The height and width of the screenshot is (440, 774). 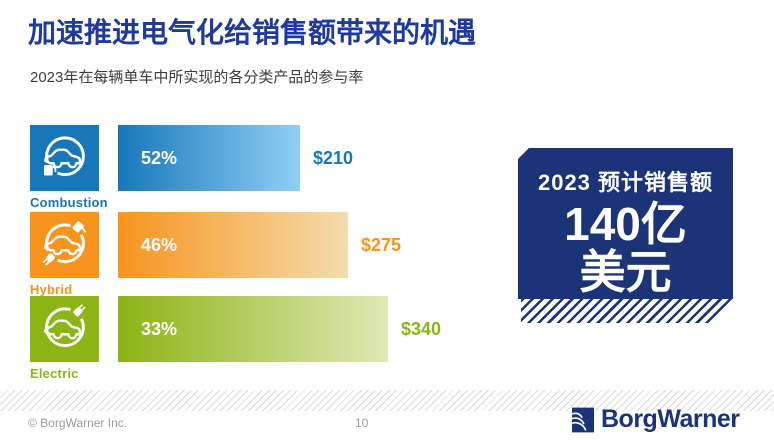 What do you see at coordinates (333, 157) in the screenshot?
I see `dollar-value-label: $210` at bounding box center [333, 157].